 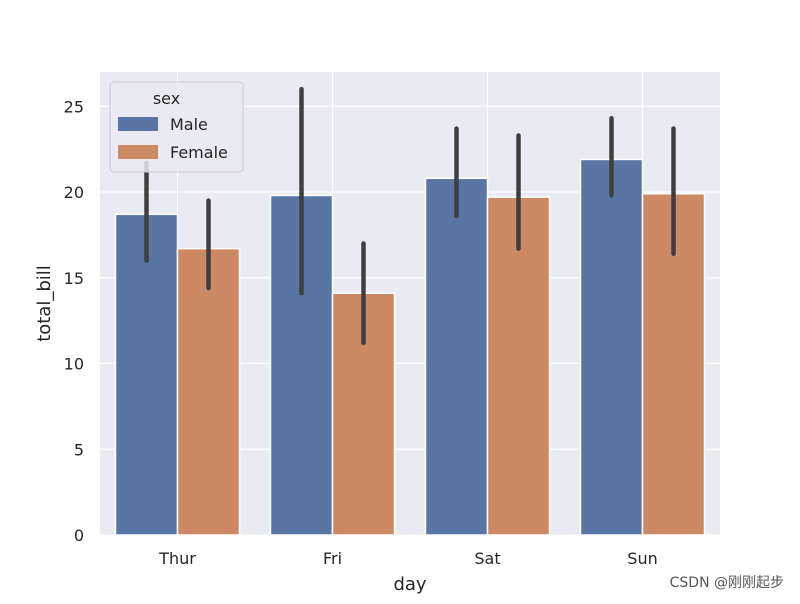 What do you see at coordinates (726, 583) in the screenshot?
I see `watermark: CSDN @刚刚起步` at bounding box center [726, 583].